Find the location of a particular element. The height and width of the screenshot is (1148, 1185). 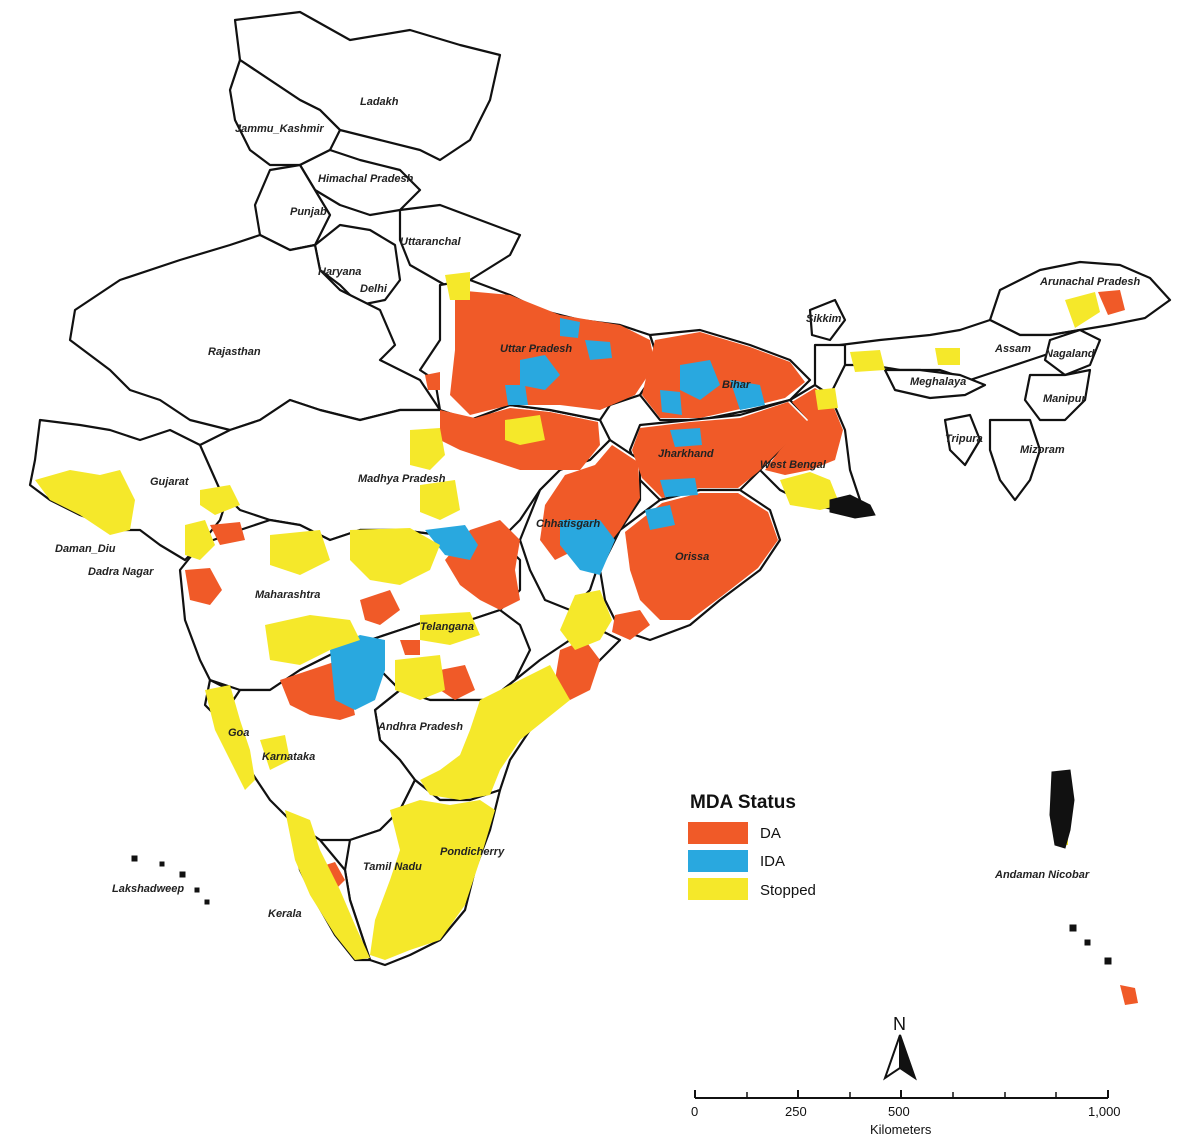

state-himachal is located at coordinates (360, 182).